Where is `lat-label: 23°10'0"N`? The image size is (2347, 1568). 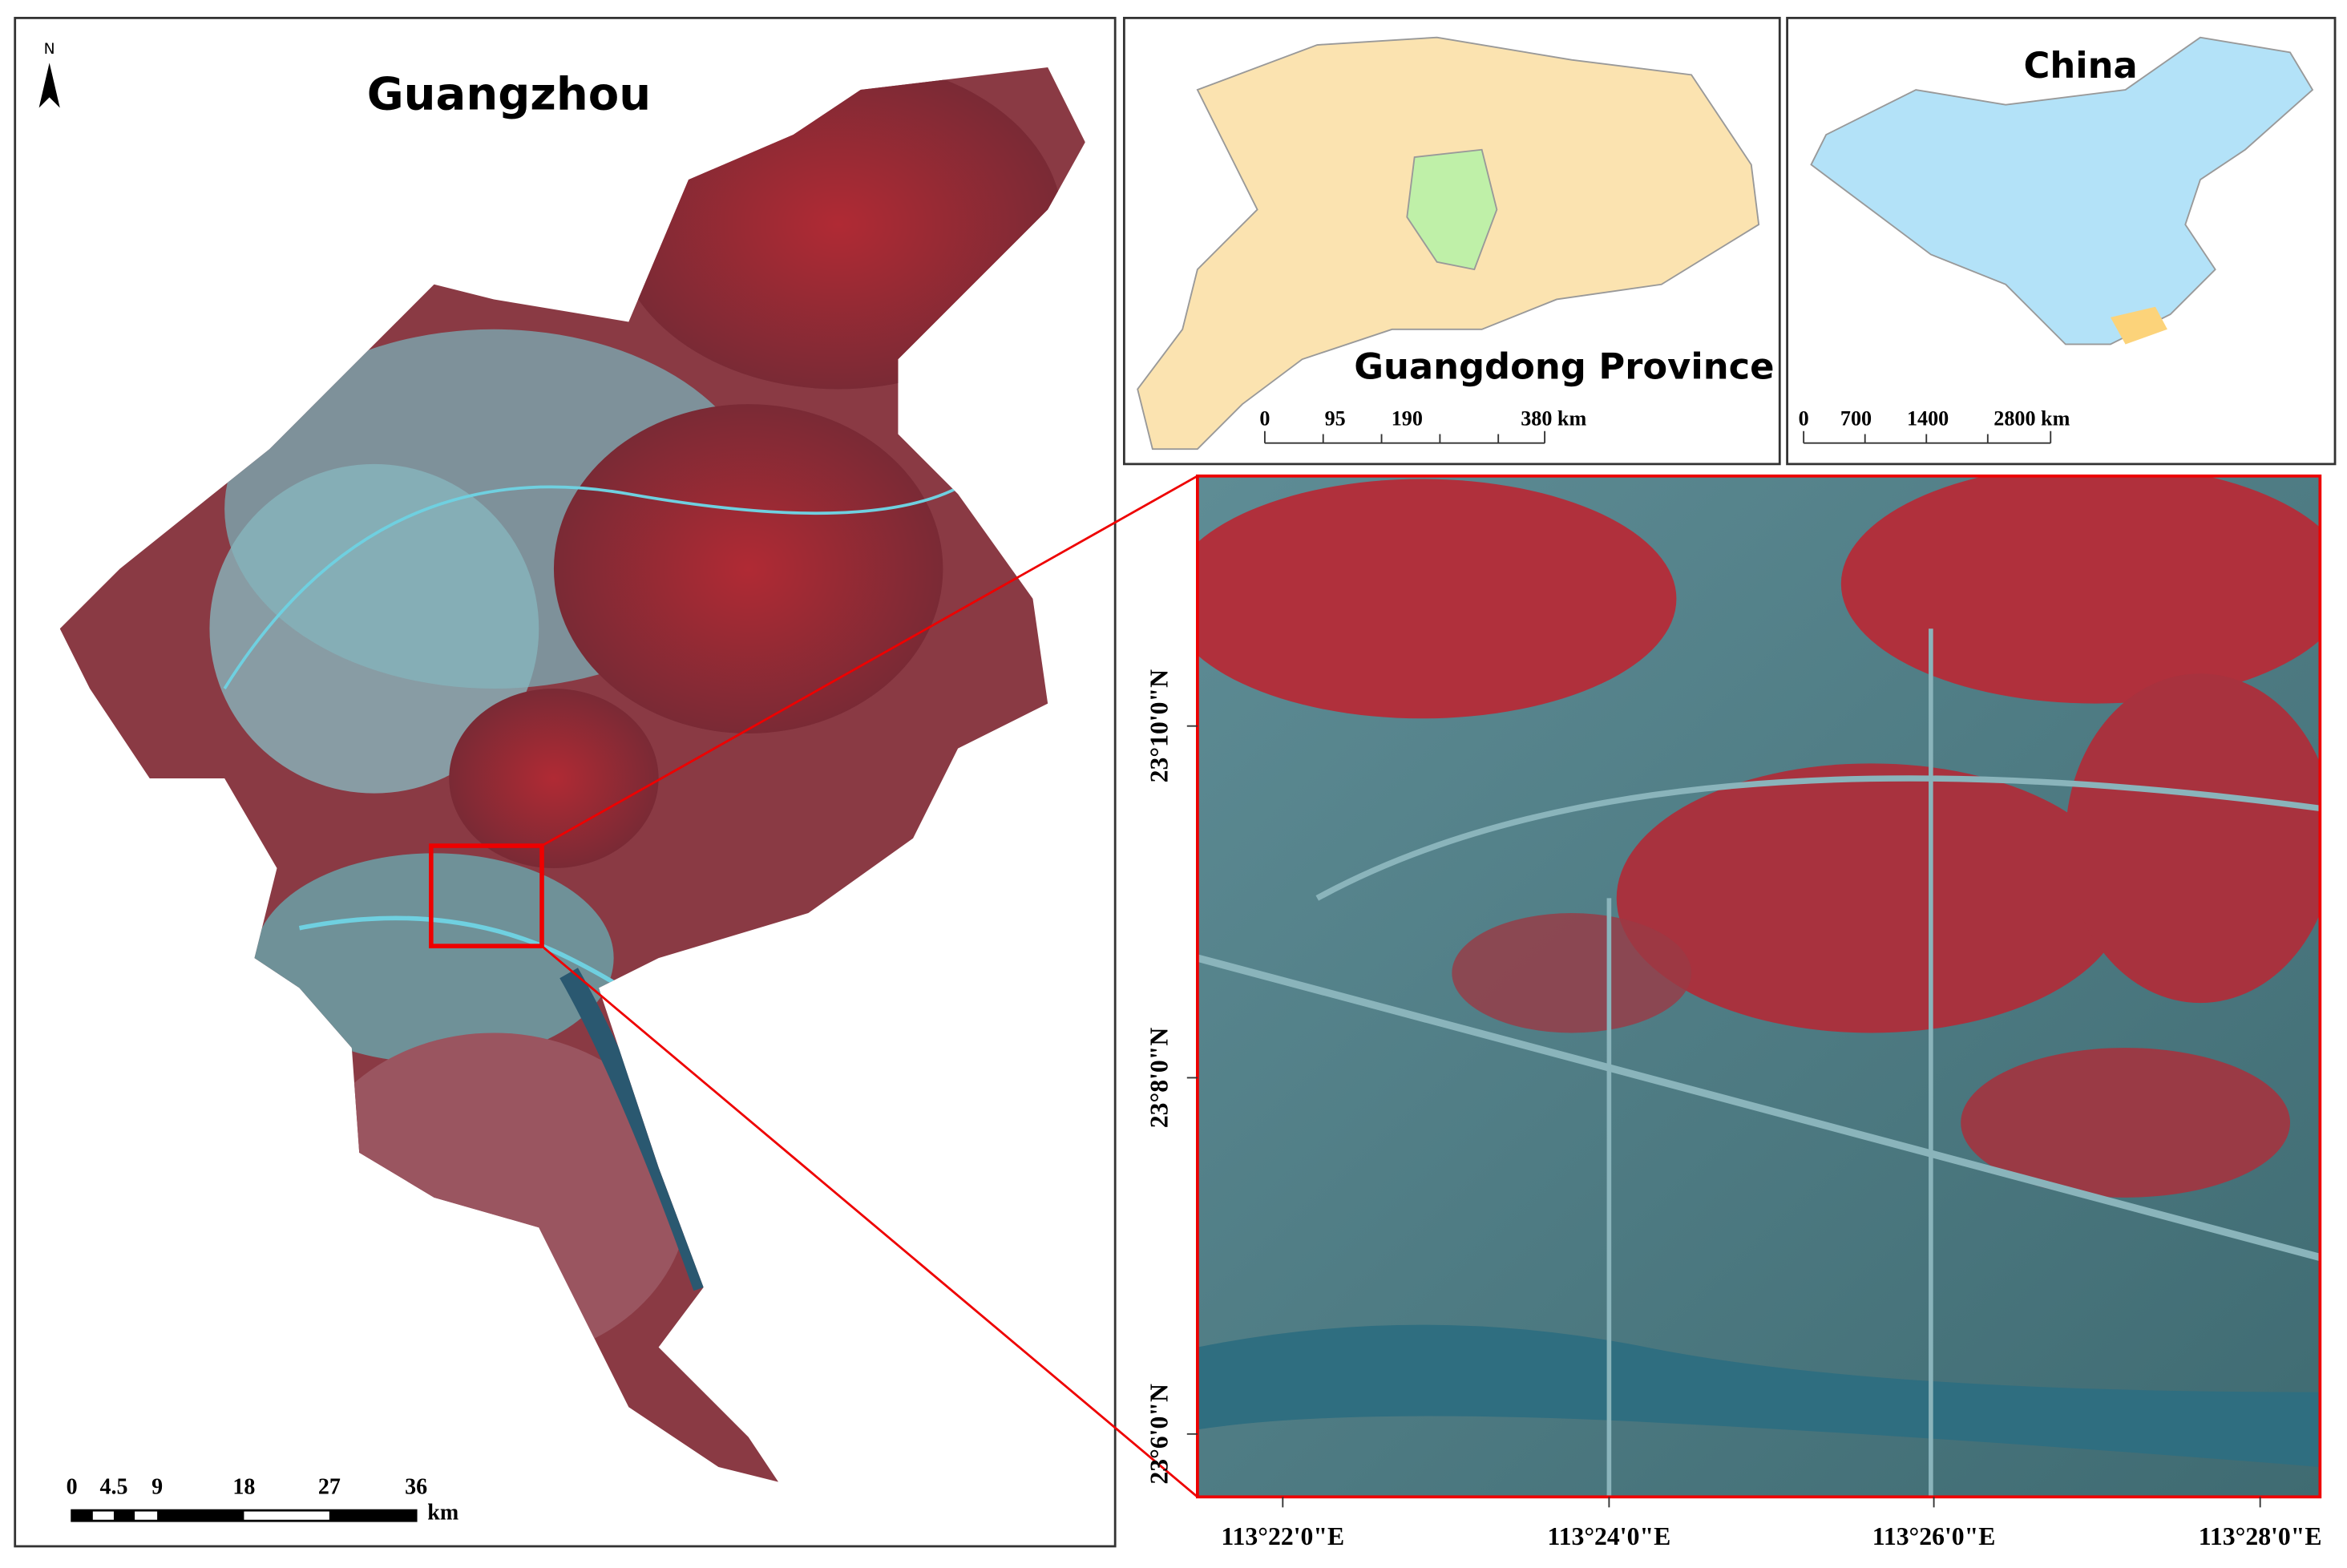 lat-label: 23°10'0"N is located at coordinates (1159, 725).